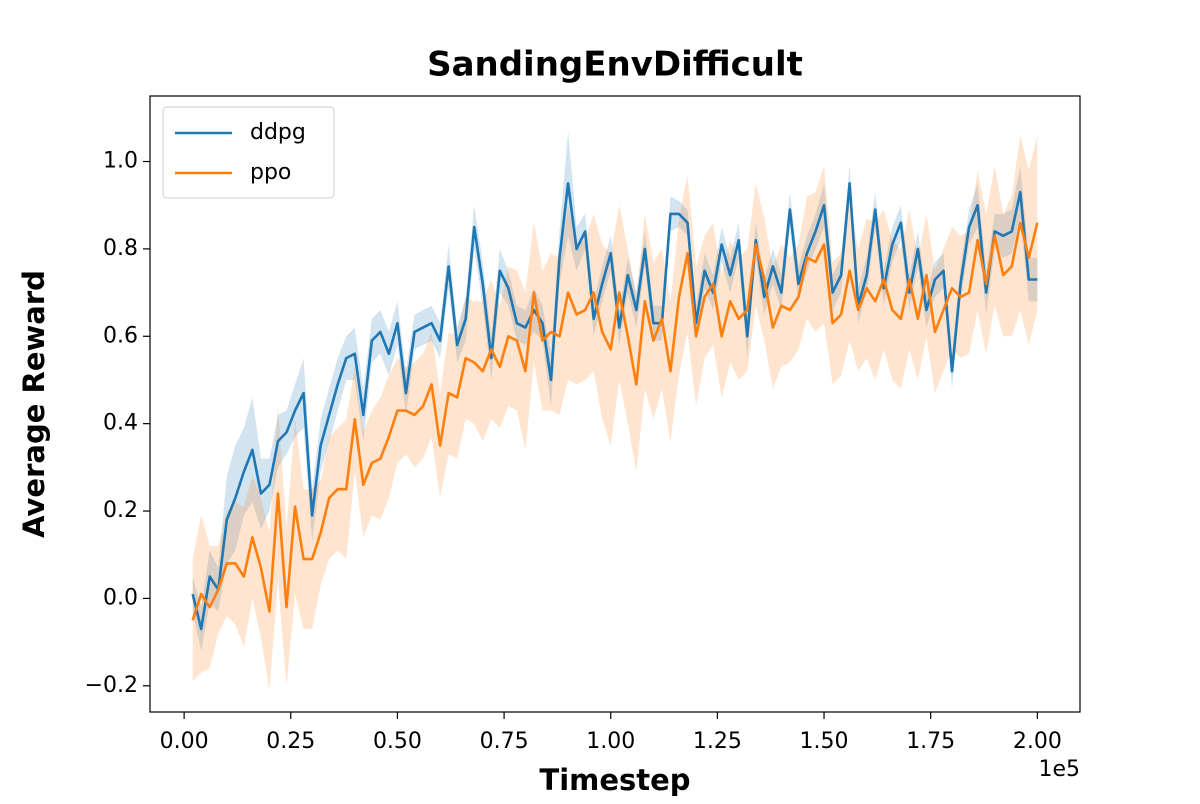 The height and width of the screenshot is (804, 1200). Describe the element at coordinates (120, 510) in the screenshot. I see `y-tick-label: 0.2` at that location.